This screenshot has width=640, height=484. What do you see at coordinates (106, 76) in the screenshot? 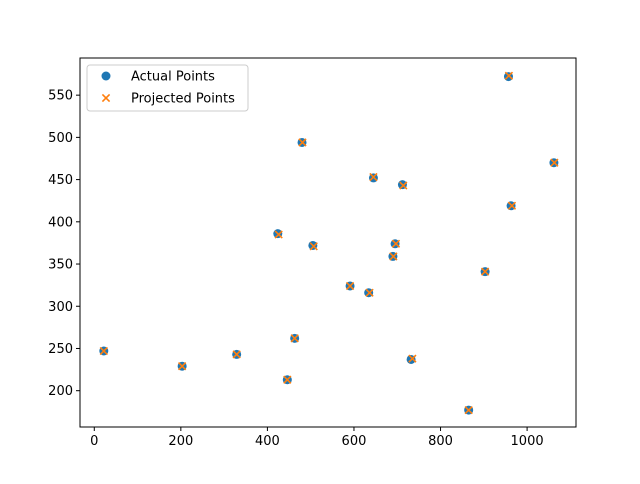
I see `legend-actual-marker` at bounding box center [106, 76].